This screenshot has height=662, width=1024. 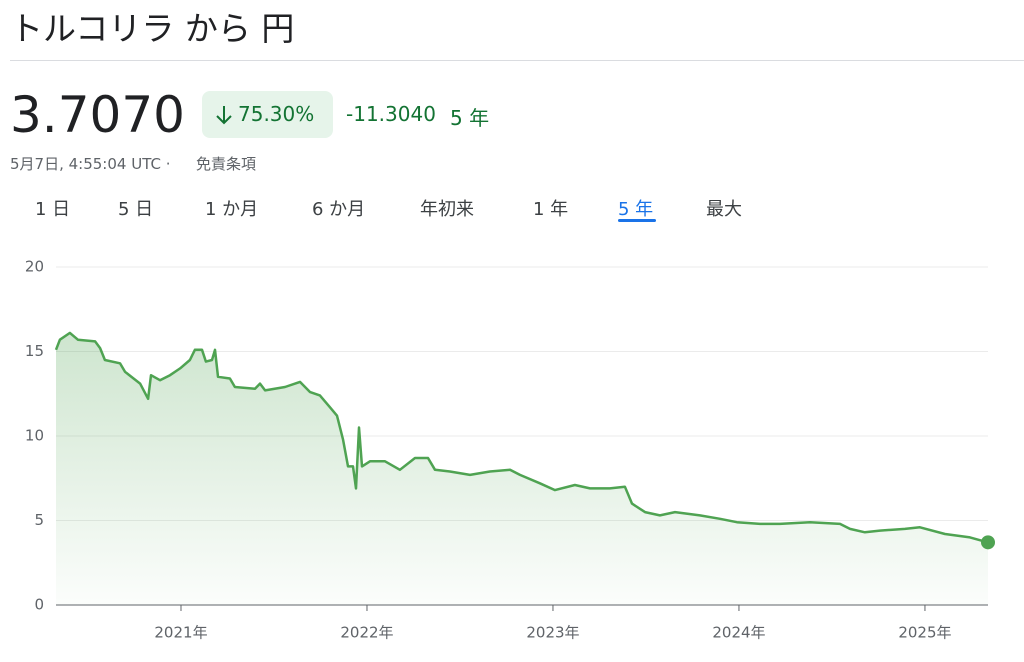 I want to click on change-period: 5 年, so click(x=470, y=118).